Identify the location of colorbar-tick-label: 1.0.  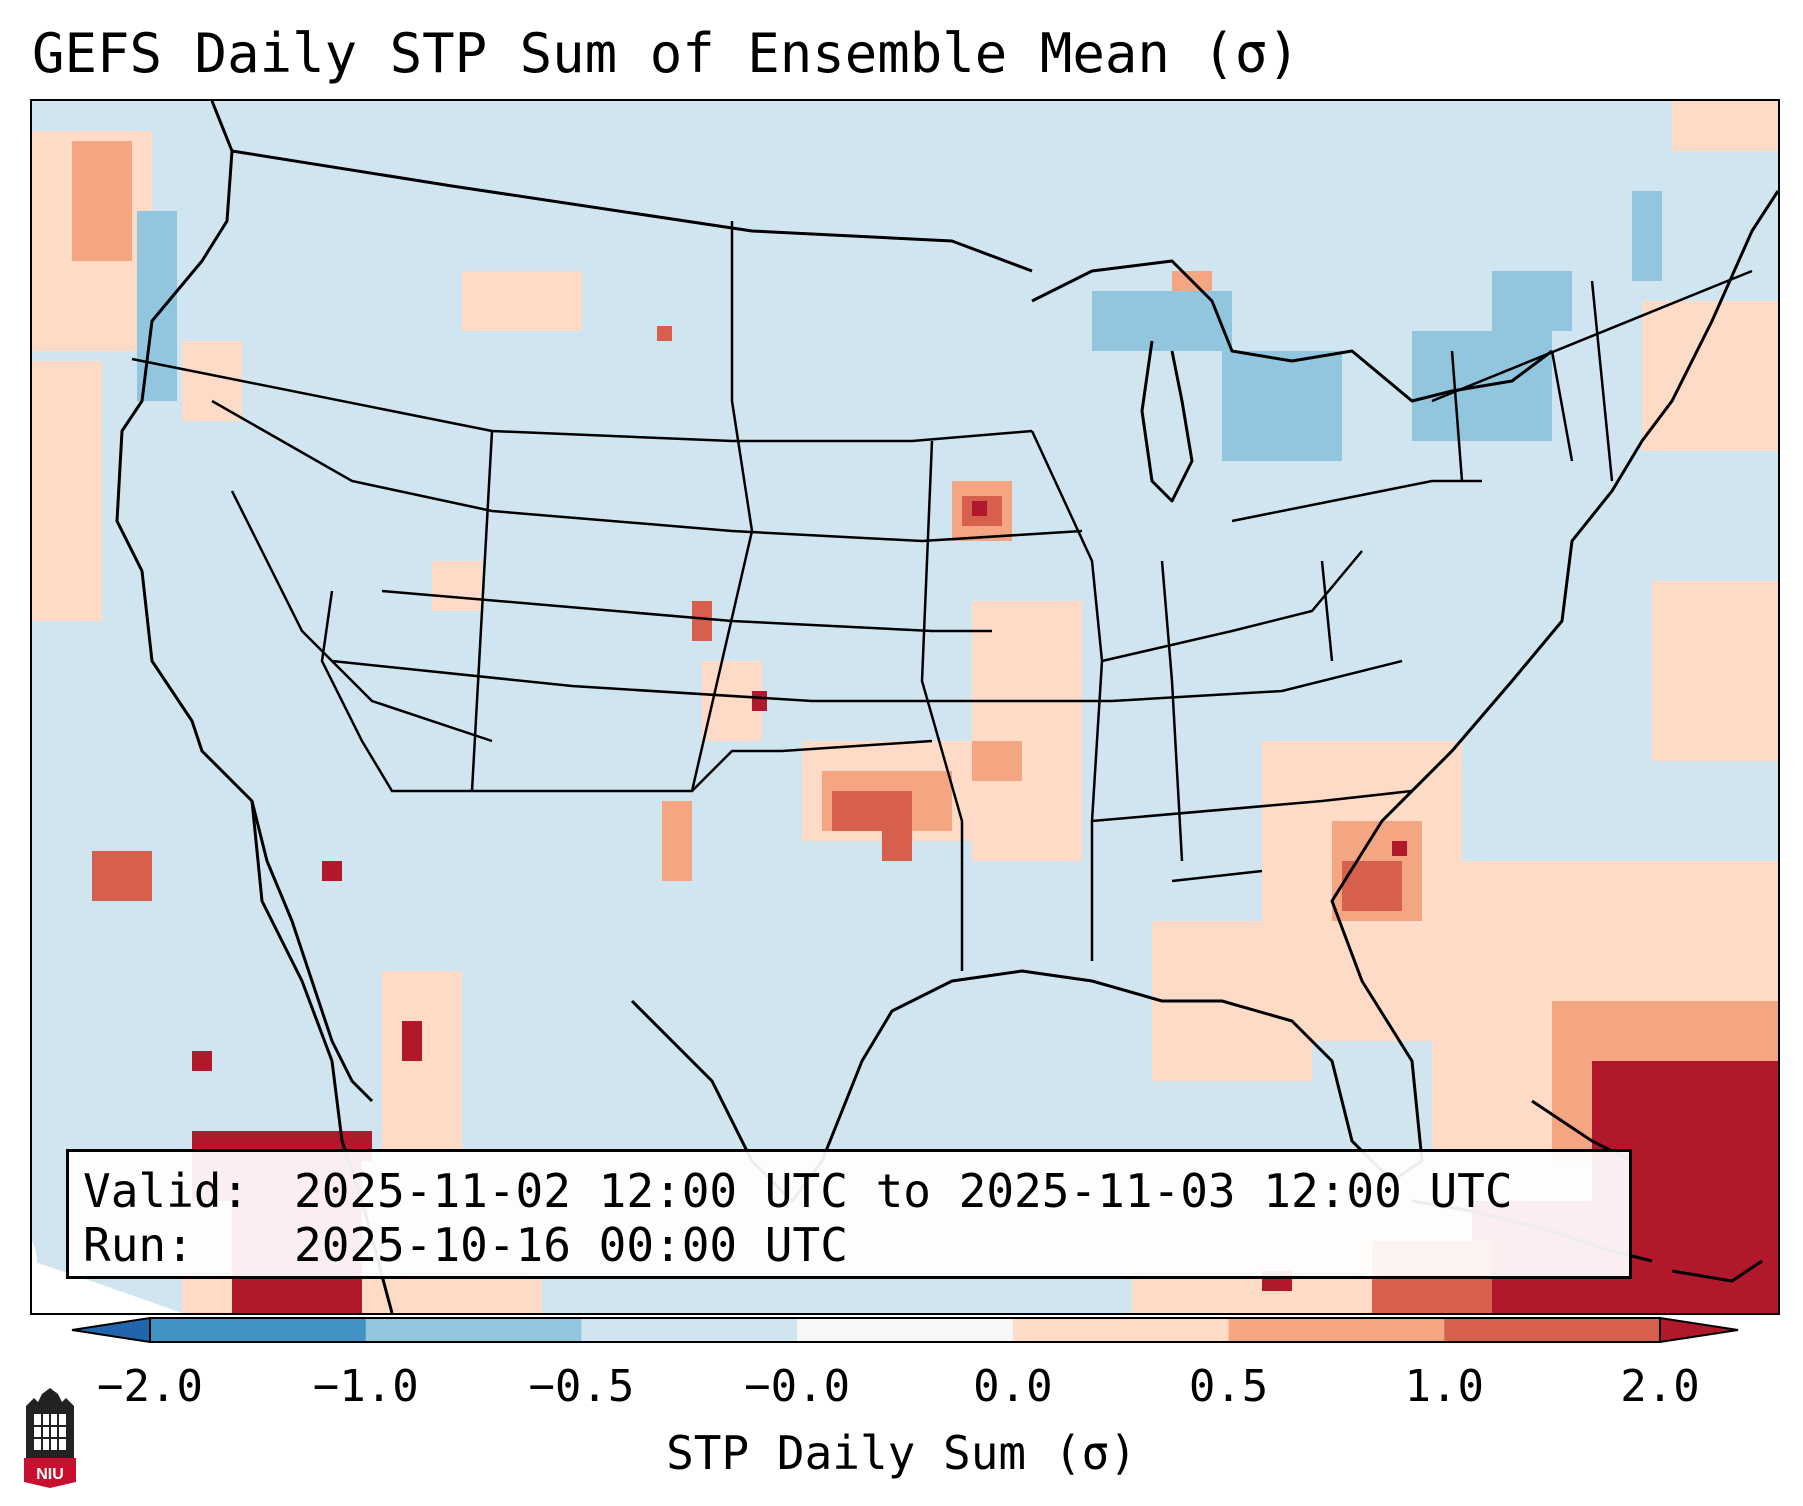
(1444, 1386).